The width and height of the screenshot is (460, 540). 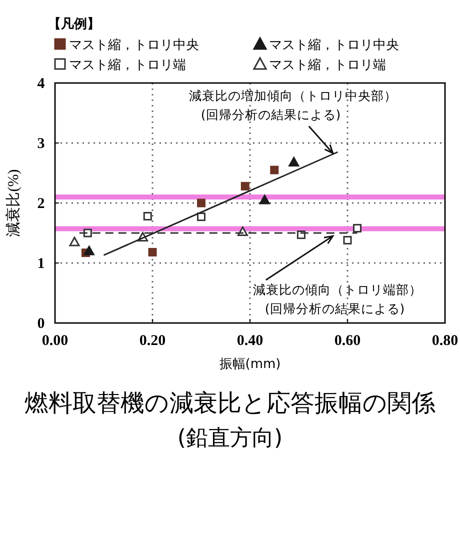 What do you see at coordinates (55, 341) in the screenshot?
I see `x-tick-label: 0.00` at bounding box center [55, 341].